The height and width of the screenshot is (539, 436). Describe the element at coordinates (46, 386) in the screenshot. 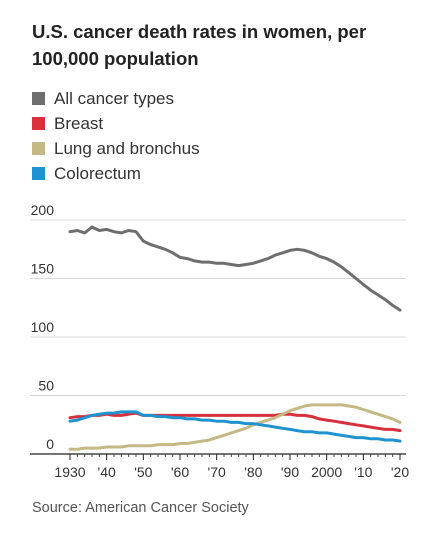

I see `y-tick-label-50: 50` at that location.